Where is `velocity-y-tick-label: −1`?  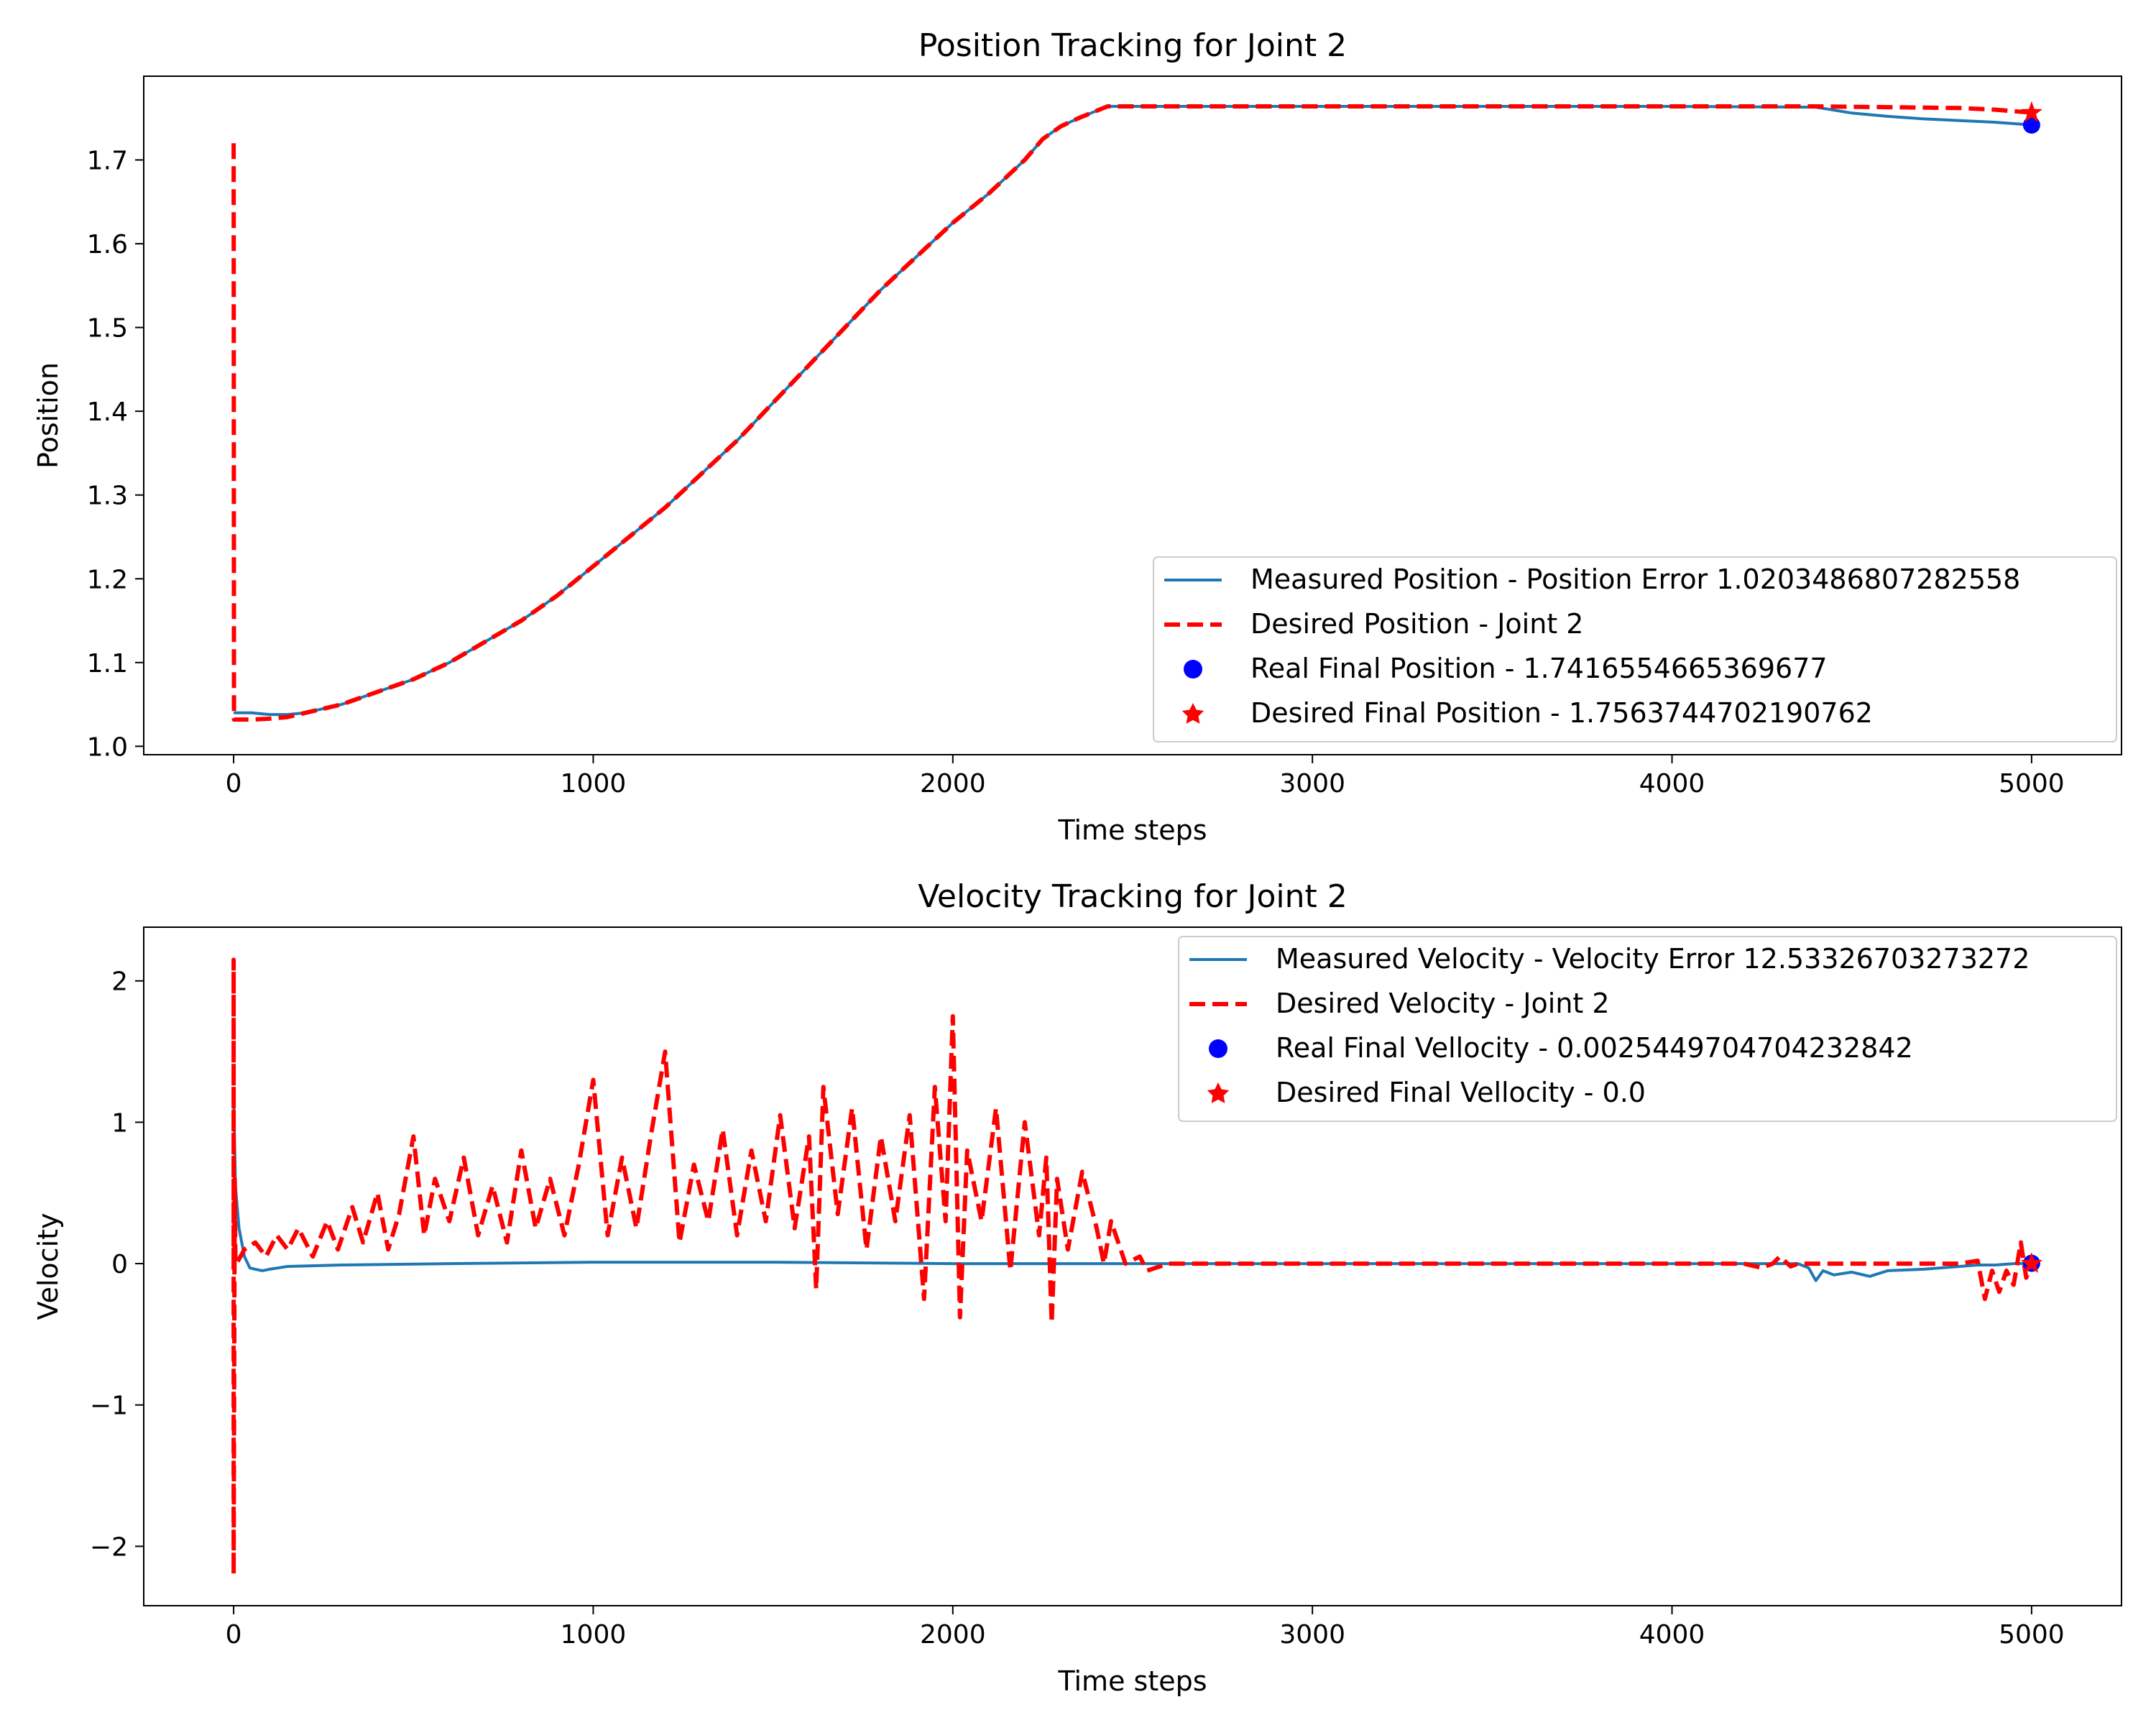 velocity-y-tick-label: −1 is located at coordinates (109, 1406).